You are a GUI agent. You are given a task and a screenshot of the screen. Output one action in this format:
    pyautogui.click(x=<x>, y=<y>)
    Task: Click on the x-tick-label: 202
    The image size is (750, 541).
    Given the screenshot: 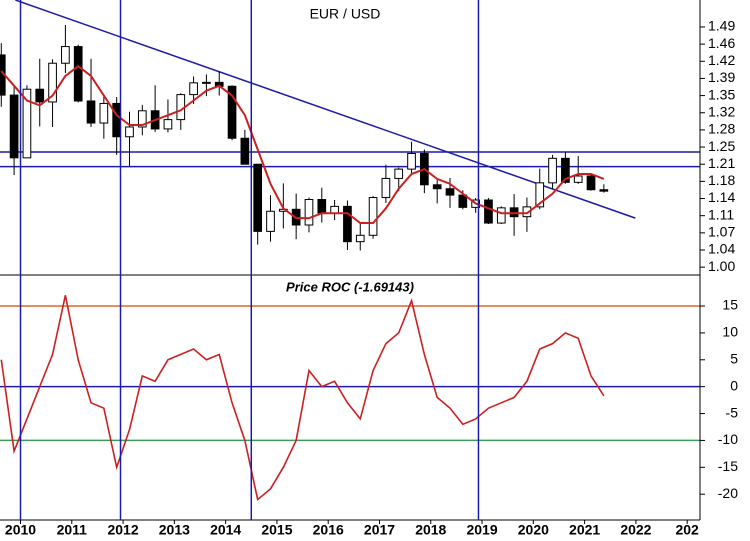 What is the action you would take?
    pyautogui.click(x=687, y=530)
    